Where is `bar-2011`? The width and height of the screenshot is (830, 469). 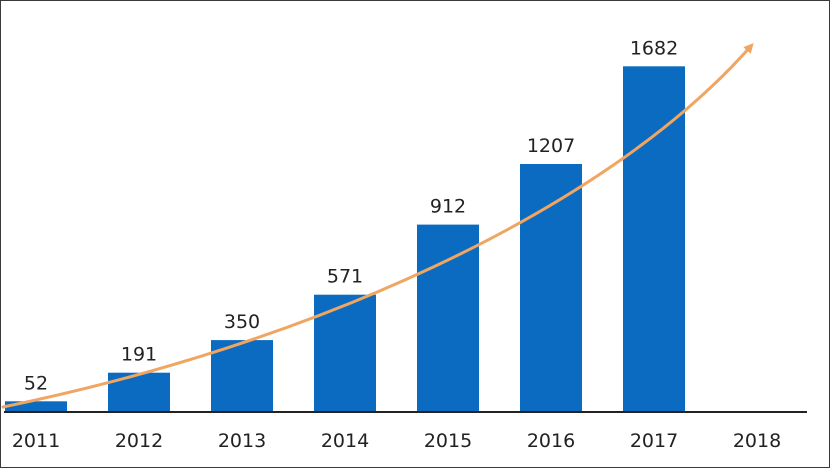
bar-2011 is located at coordinates (36, 406).